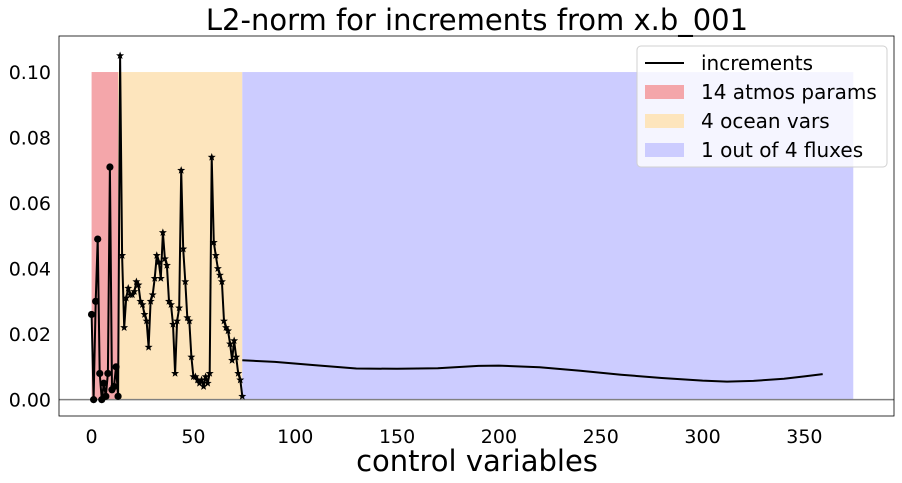 Image resolution: width=902 pixels, height=483 pixels. Describe the element at coordinates (532, 371) in the screenshot. I see `series-line-flux` at that location.